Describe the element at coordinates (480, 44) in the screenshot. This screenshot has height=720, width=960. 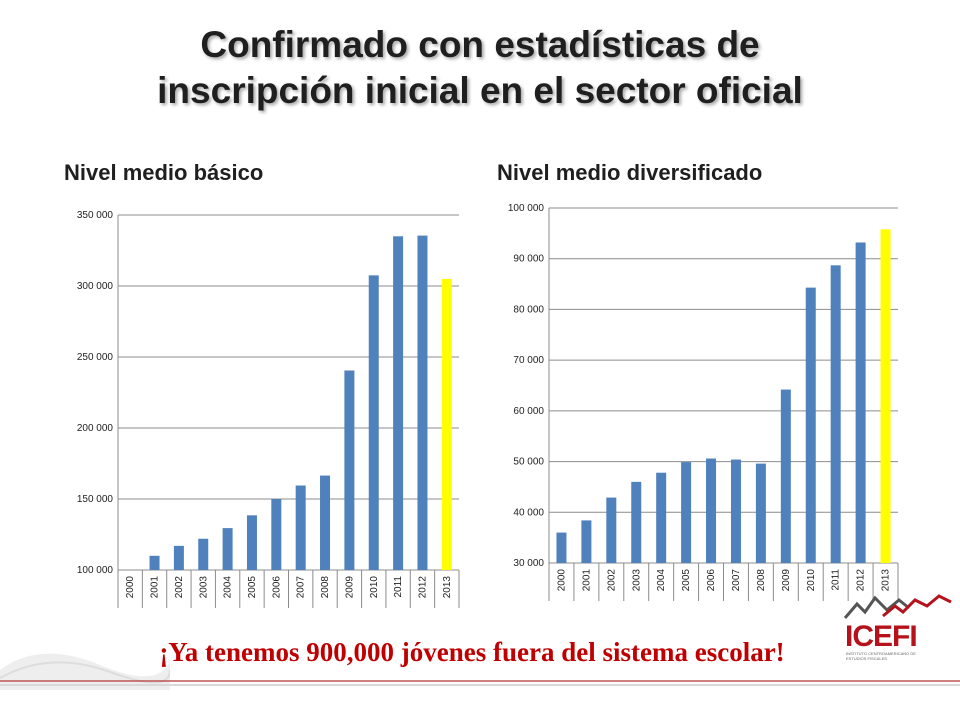
I see `title-line-1: Confirmado con estadísticas de` at that location.